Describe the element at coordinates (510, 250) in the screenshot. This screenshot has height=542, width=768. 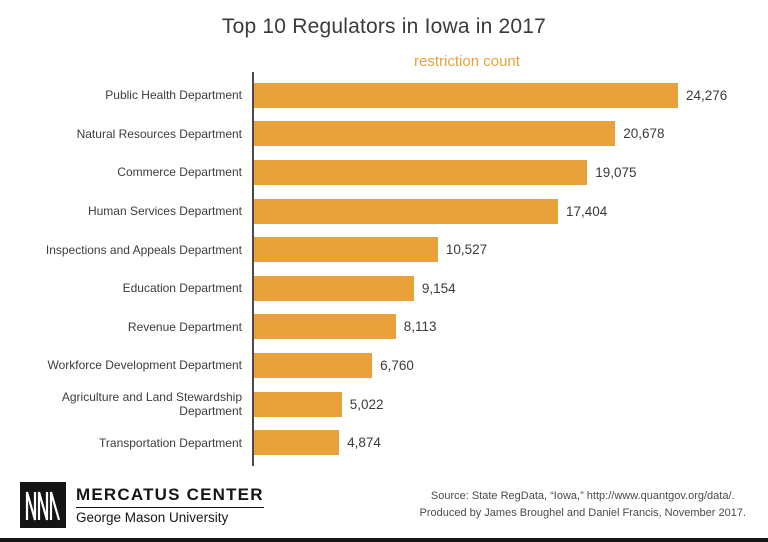
I see `bar-track: 10,527` at that location.